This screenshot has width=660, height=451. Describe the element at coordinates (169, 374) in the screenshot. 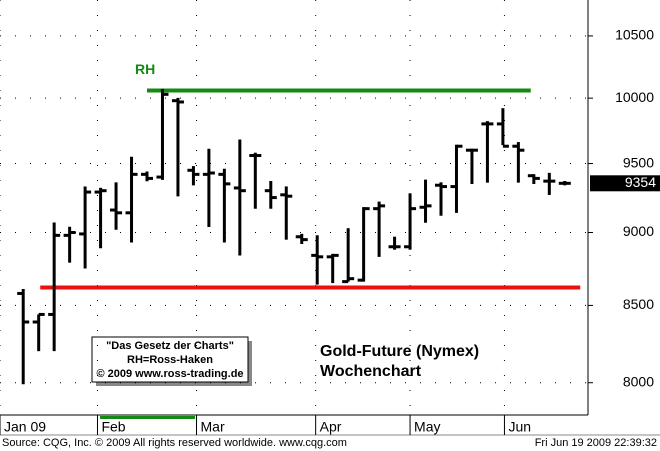

I see `box-line: © 2009 www.ross-trading.de` at that location.